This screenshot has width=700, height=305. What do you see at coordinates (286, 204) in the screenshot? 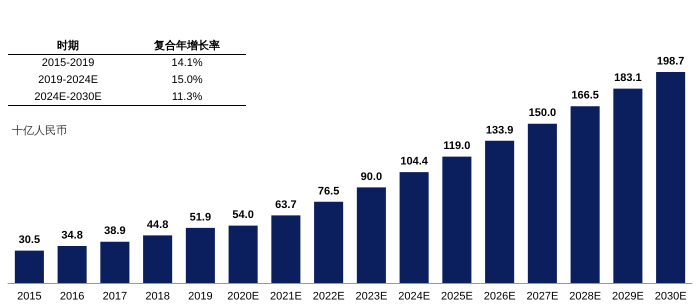
I see `data-label: 63.7` at bounding box center [286, 204].